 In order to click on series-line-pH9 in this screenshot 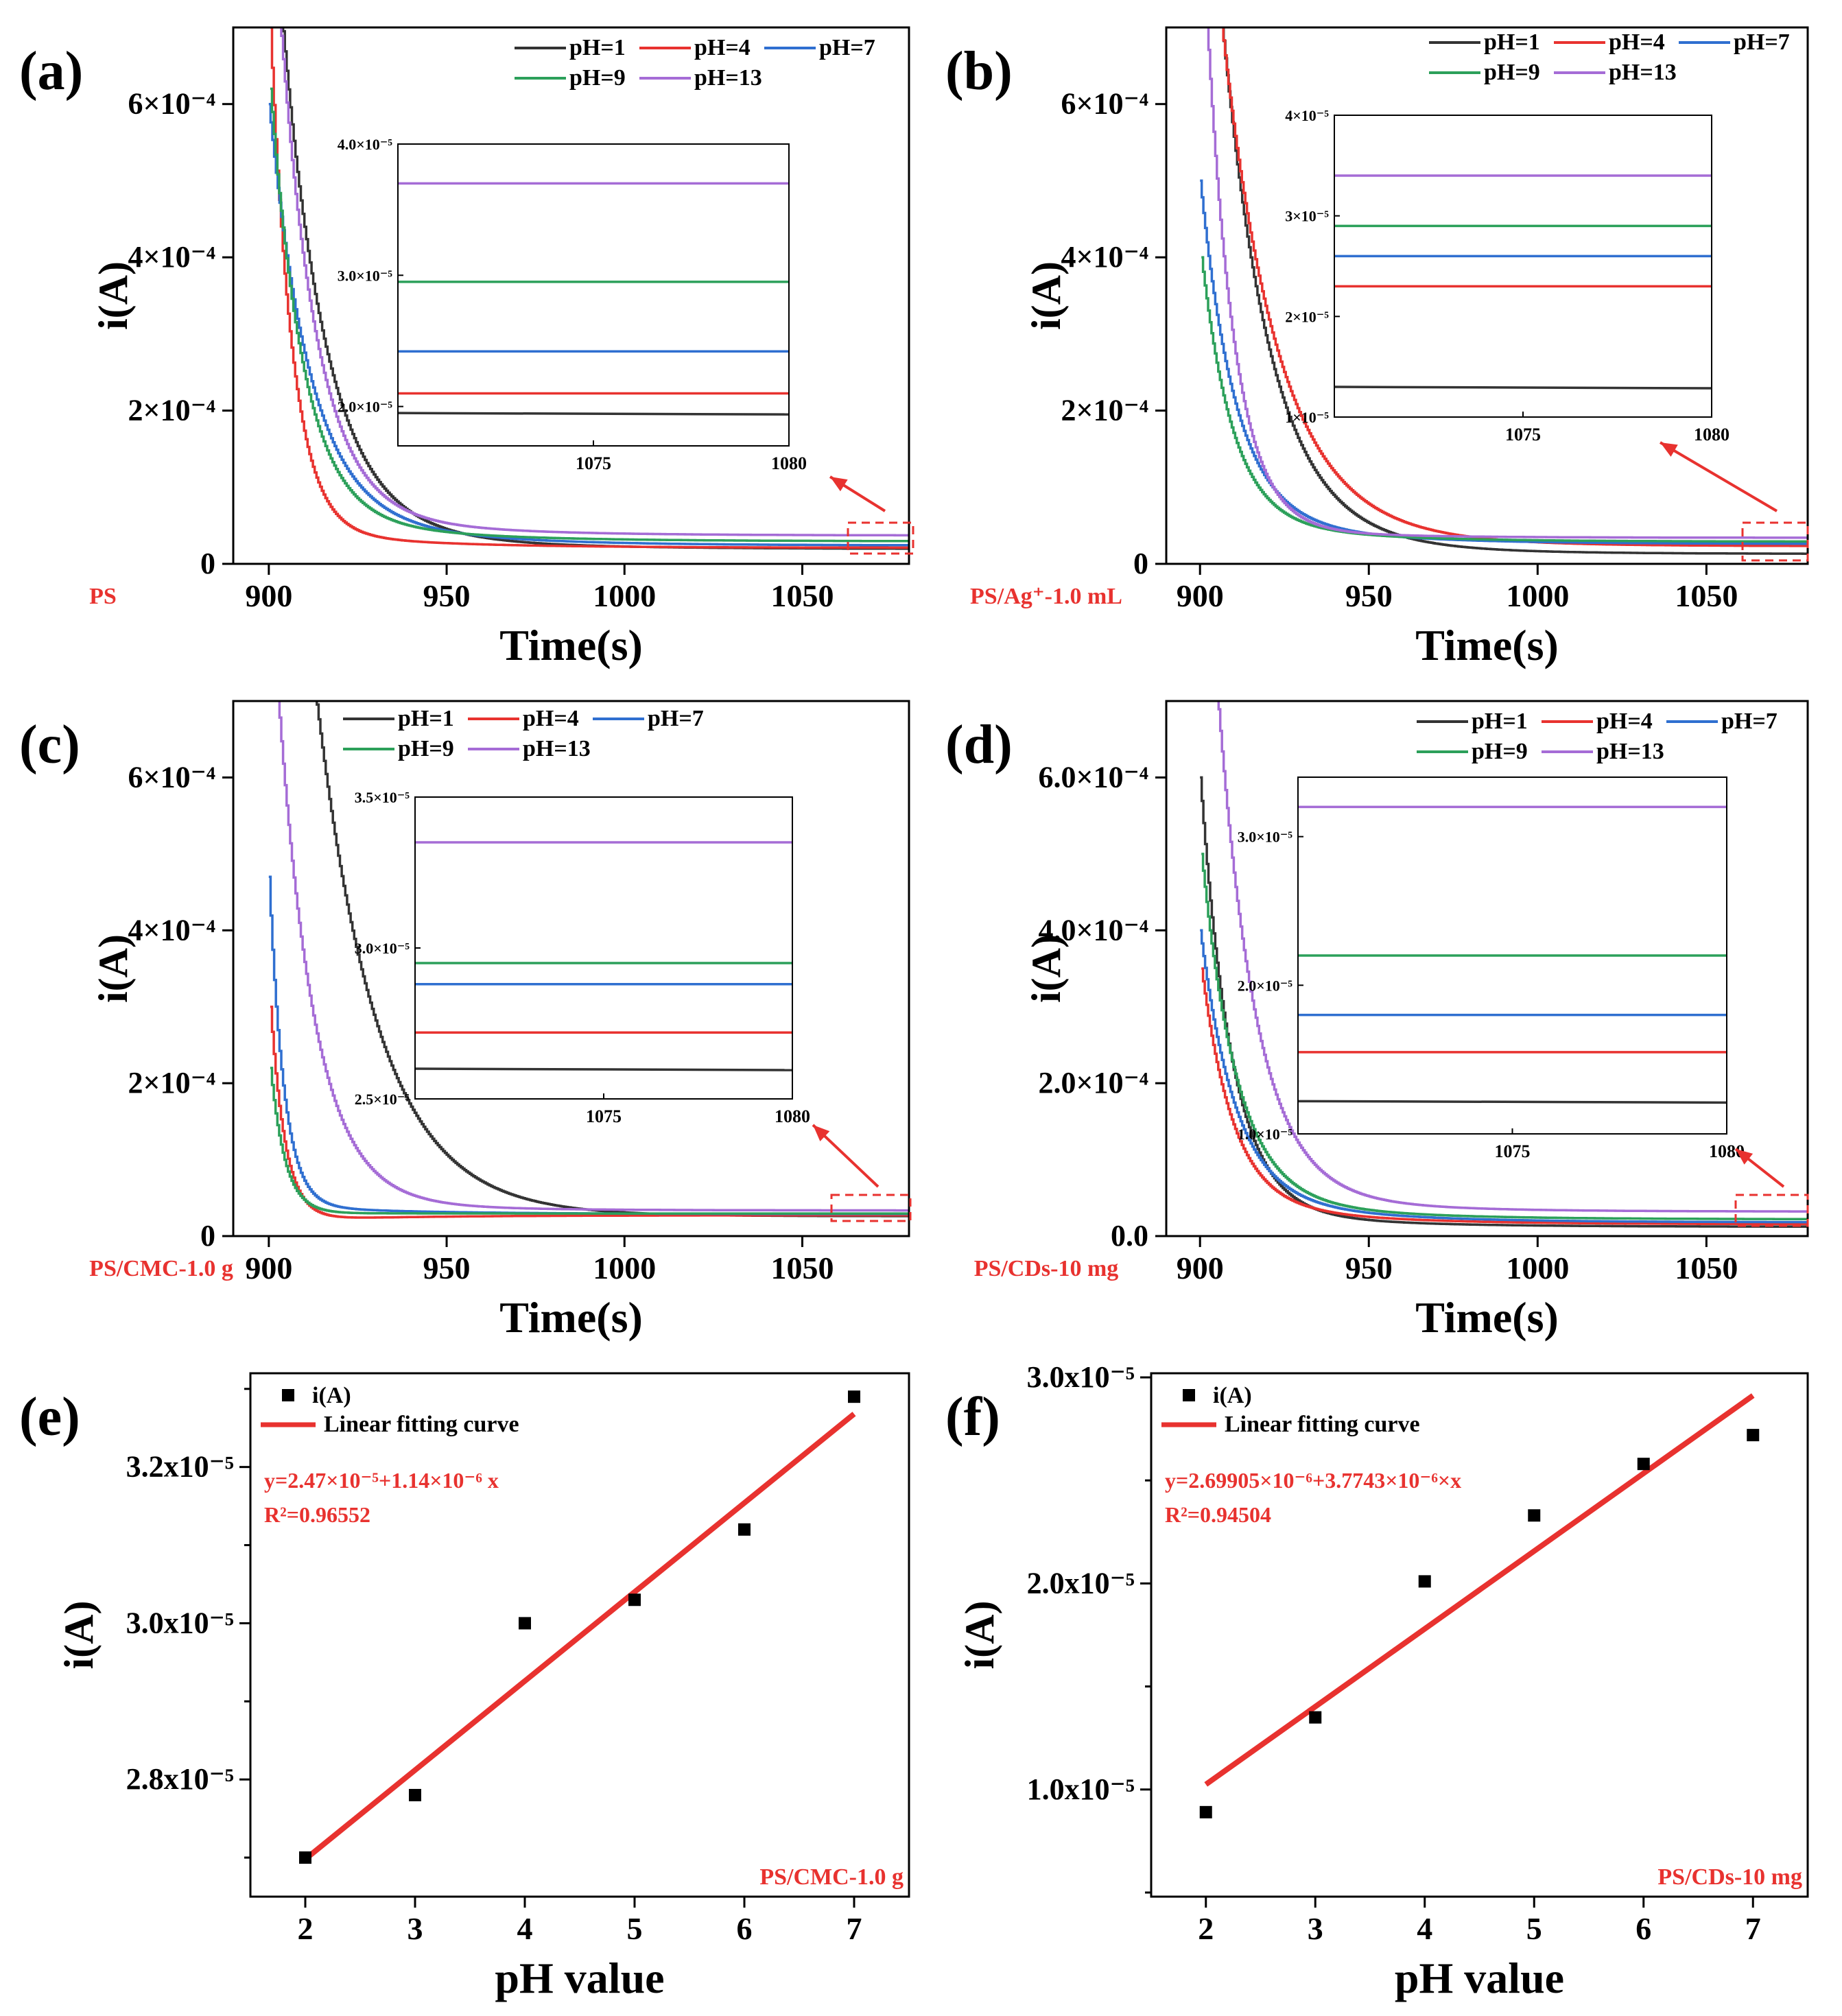, I will do `click(590, 1141)`.